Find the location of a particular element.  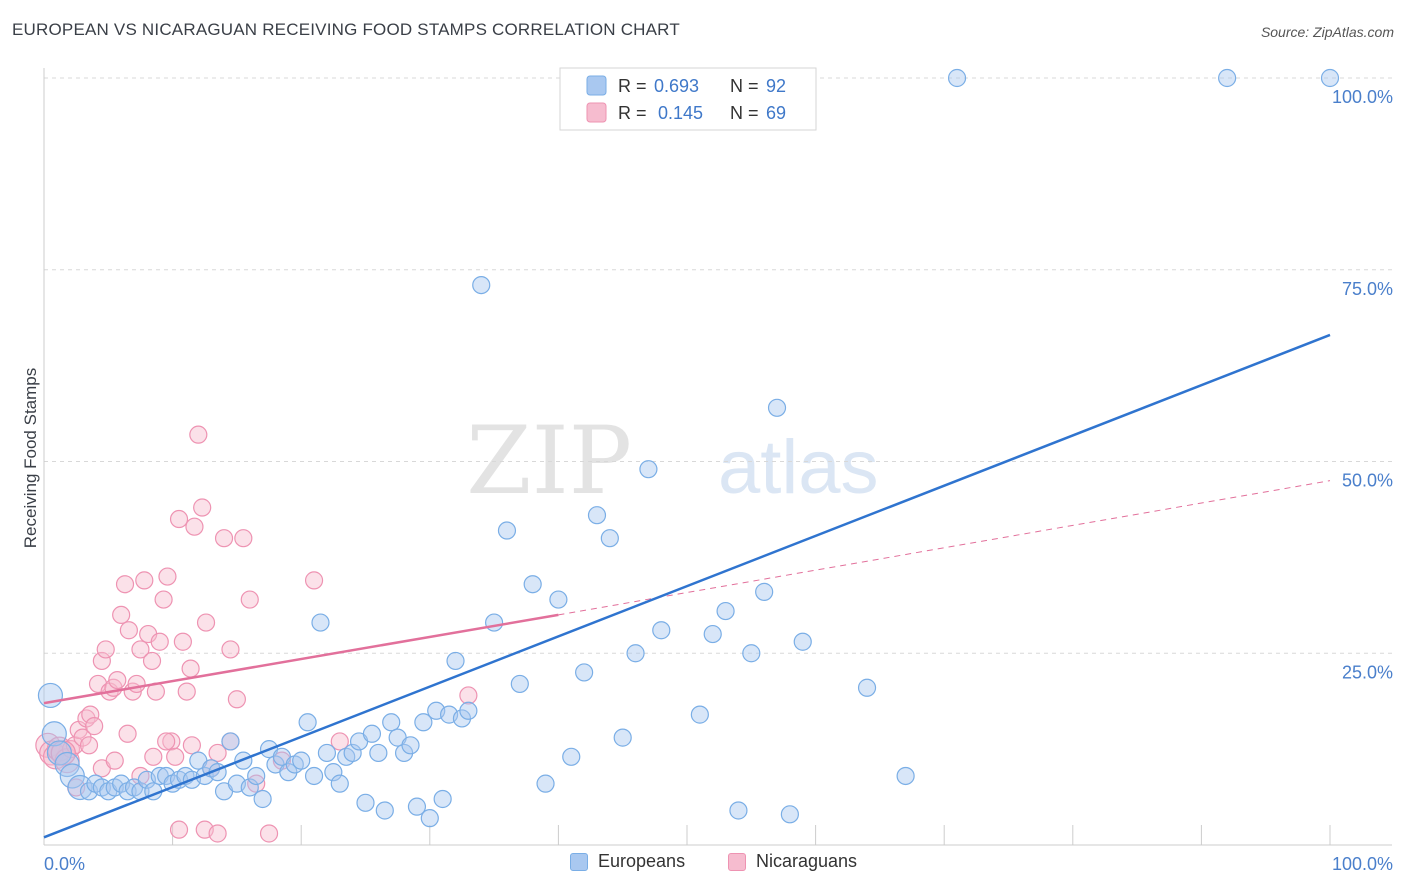

stats-legend-r-label-europeans: R = is located at coordinates (632, 86).